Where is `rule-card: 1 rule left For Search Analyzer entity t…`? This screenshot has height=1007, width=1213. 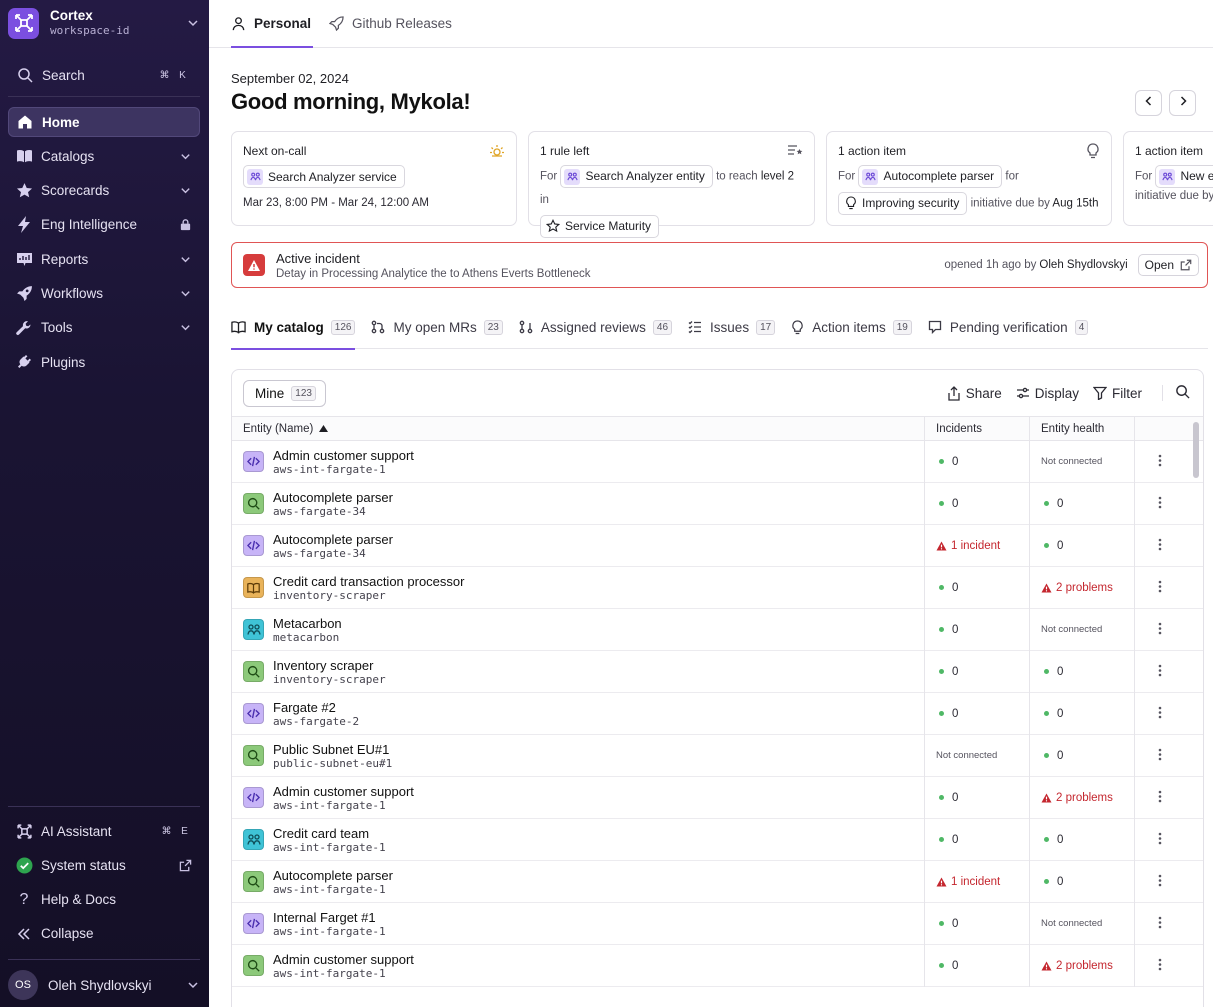 rule-card: 1 rule left For Search Analyzer entity t… is located at coordinates (671, 184).